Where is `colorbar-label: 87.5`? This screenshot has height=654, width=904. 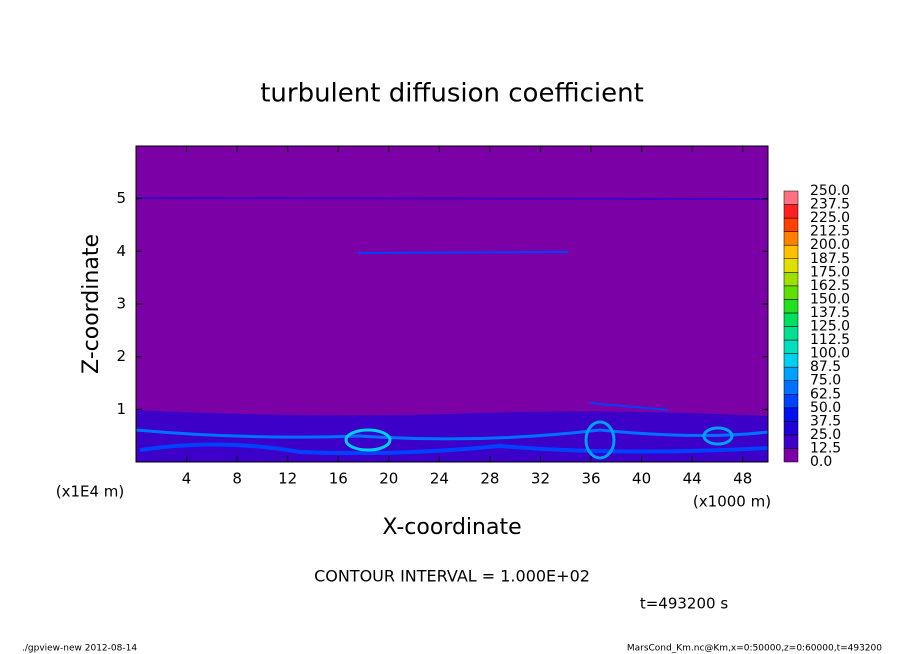 colorbar-label: 87.5 is located at coordinates (825, 367).